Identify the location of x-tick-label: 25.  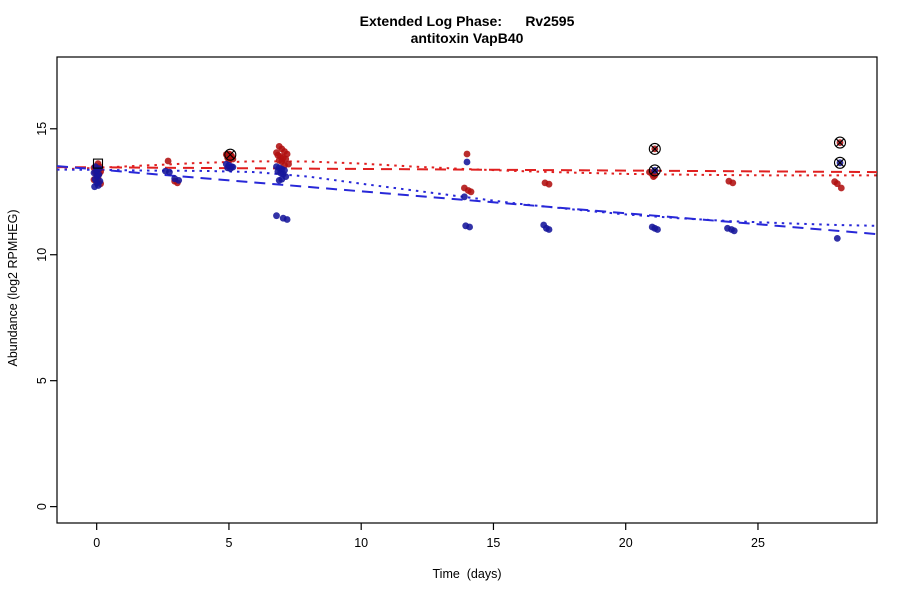
(758, 543).